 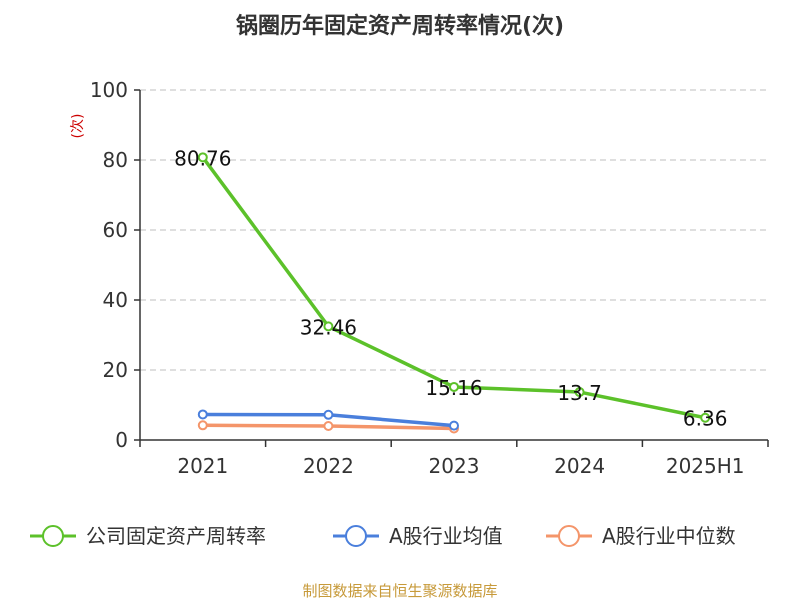 I want to click on data-label: 32.46, so click(x=328, y=327).